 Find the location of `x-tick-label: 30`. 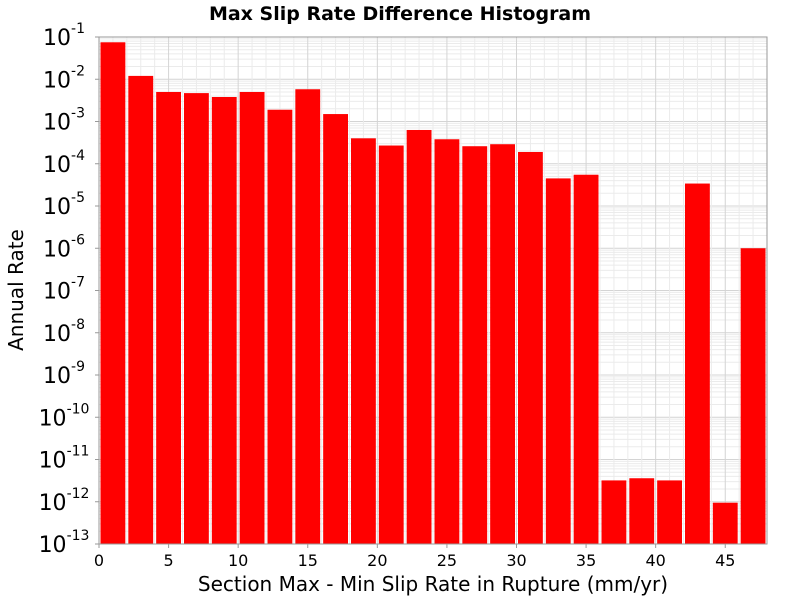

x-tick-label: 30 is located at coordinates (516, 560).